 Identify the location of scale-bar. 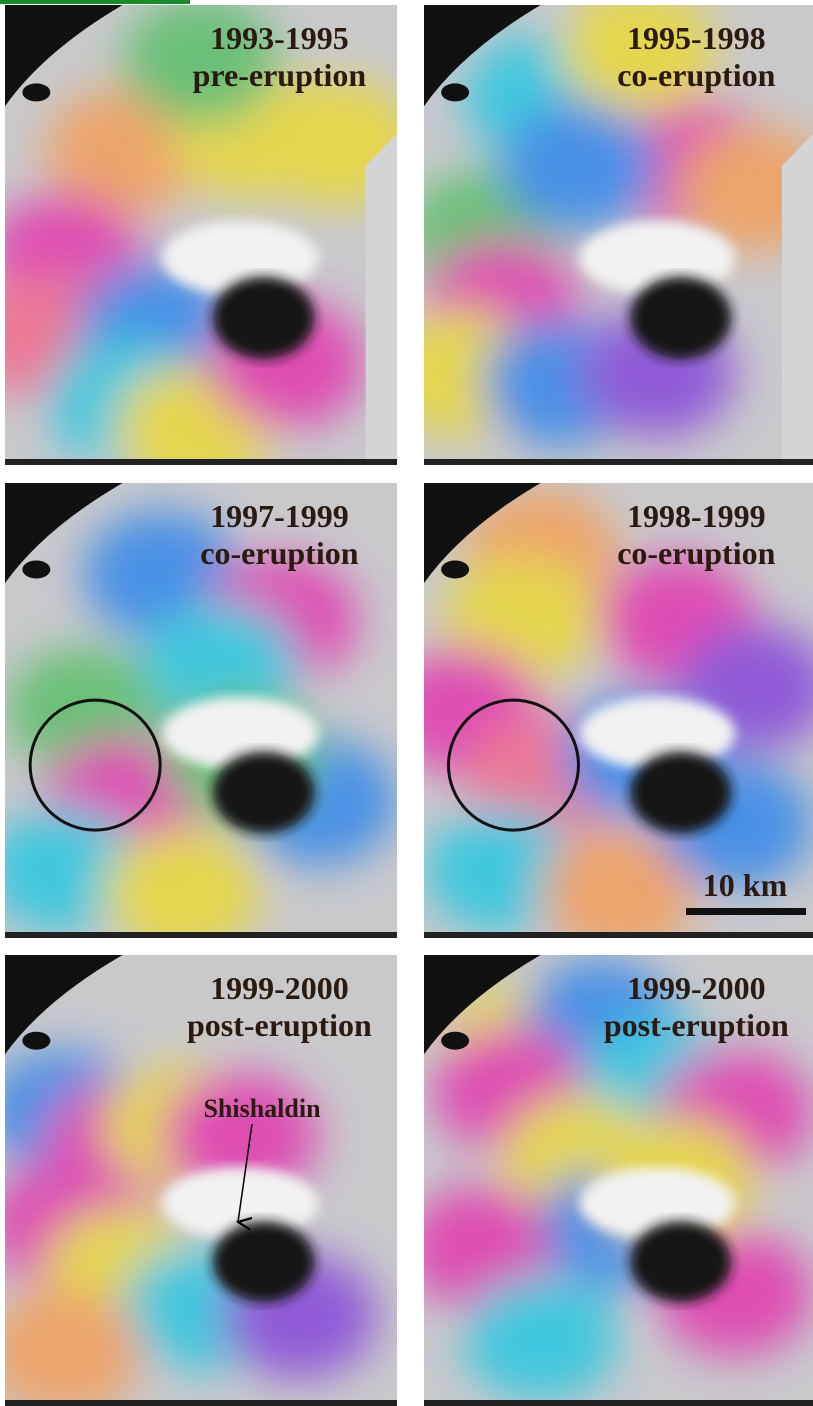
(746, 911).